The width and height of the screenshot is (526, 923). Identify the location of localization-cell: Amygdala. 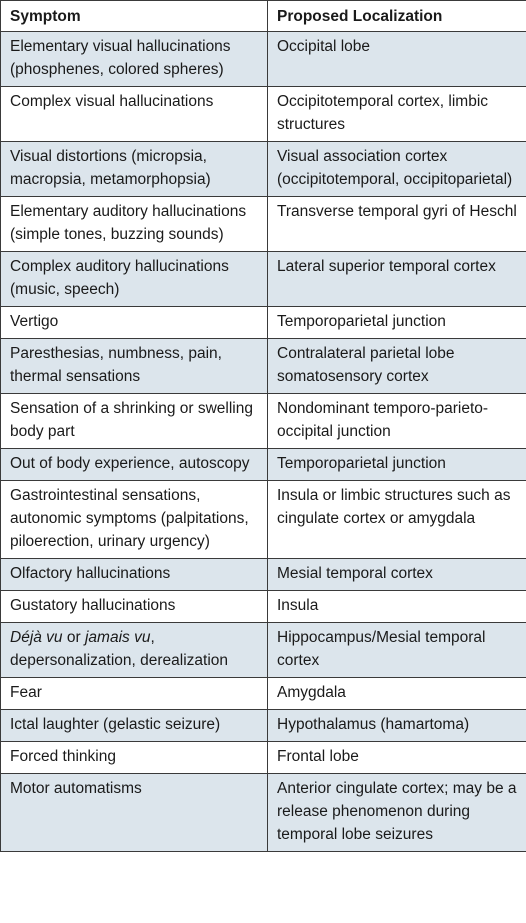
(396, 693).